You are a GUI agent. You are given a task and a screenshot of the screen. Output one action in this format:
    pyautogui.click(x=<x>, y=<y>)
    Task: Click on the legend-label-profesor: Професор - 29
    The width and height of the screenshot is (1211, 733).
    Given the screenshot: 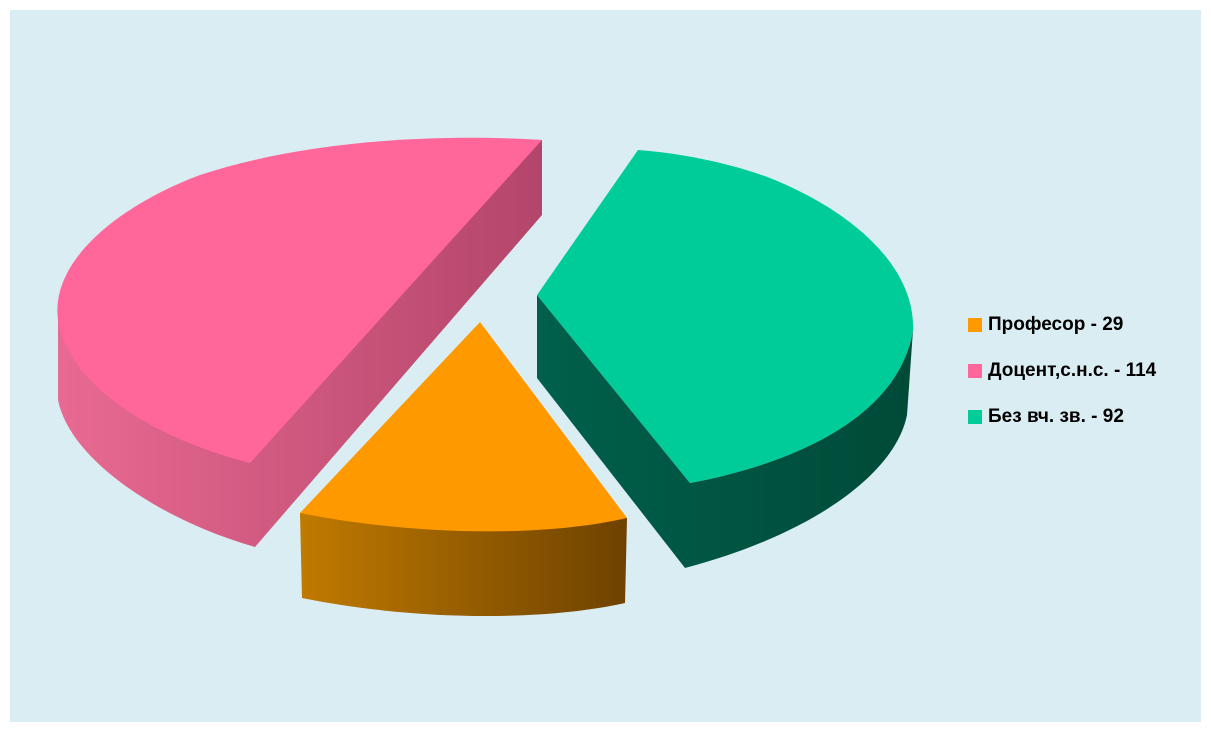 What is the action you would take?
    pyautogui.click(x=1056, y=324)
    